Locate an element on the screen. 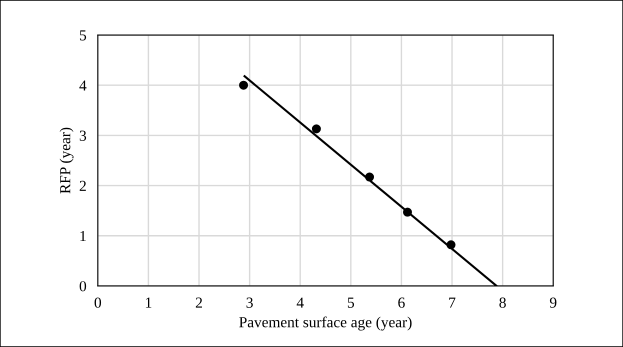  y-tick-label: 1 is located at coordinates (83, 236).